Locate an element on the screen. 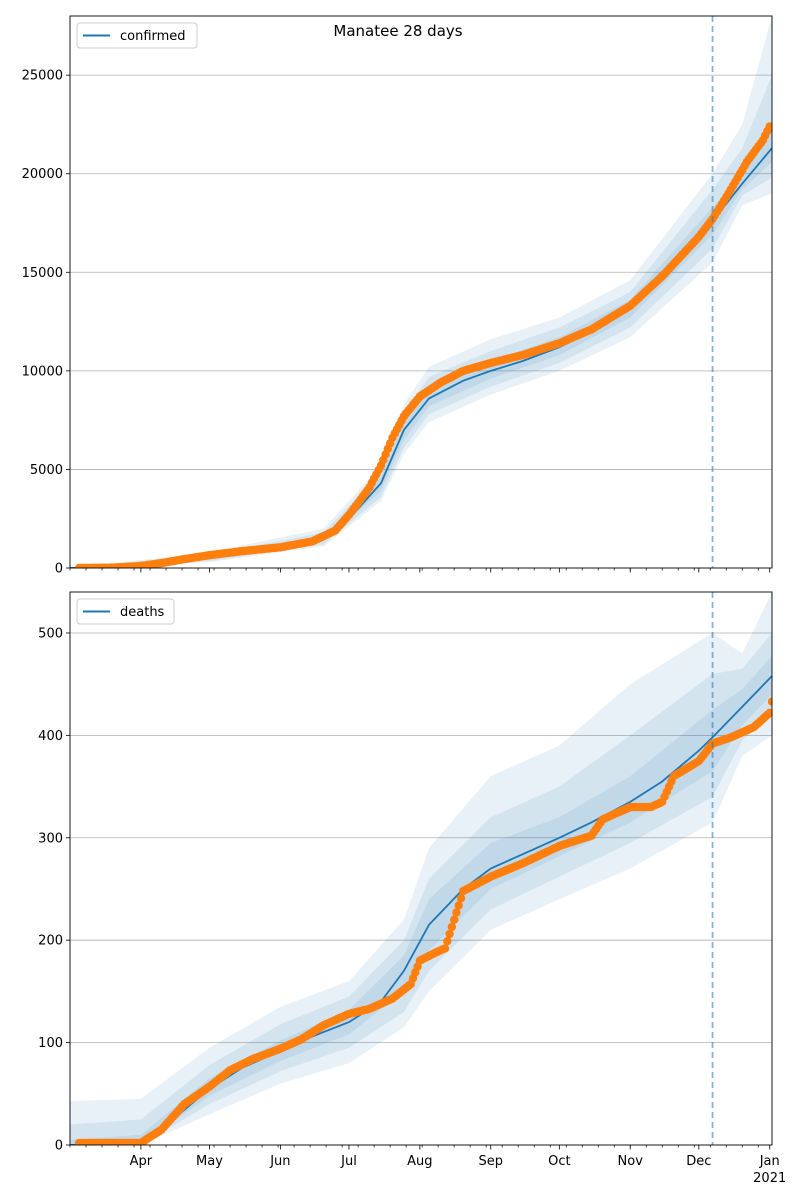 This screenshot has width=800, height=1200. y-tick-label: 400 is located at coordinates (50, 736).